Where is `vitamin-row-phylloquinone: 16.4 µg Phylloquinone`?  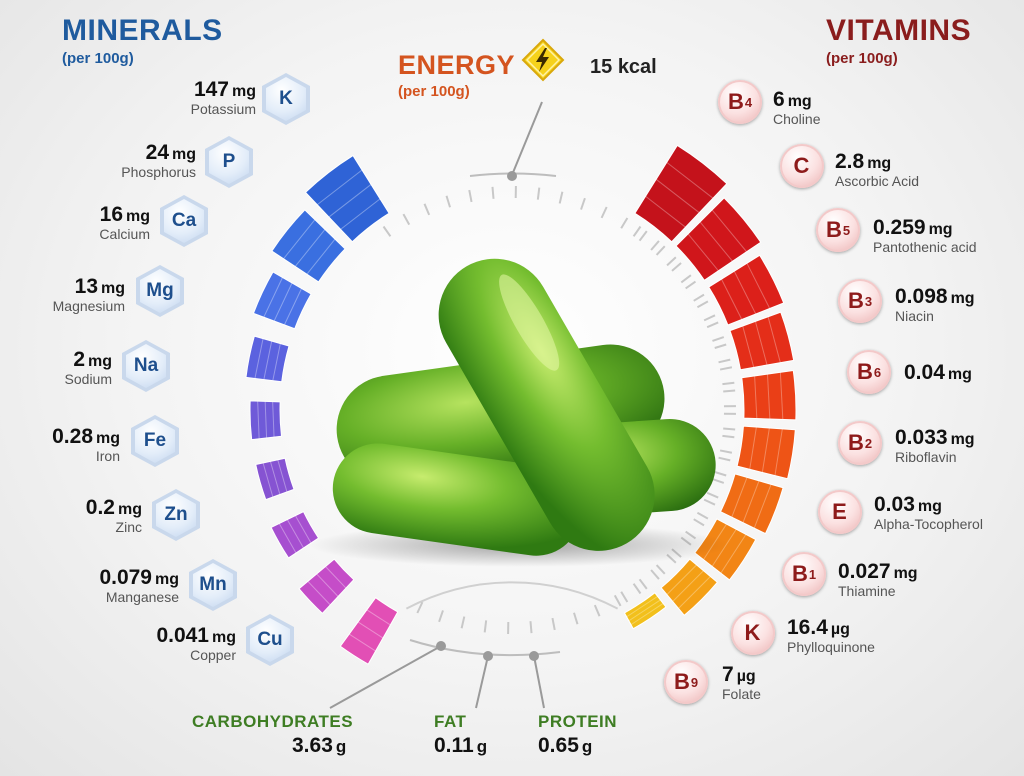 vitamin-row-phylloquinone: 16.4 µg Phylloquinone is located at coordinates (831, 636).